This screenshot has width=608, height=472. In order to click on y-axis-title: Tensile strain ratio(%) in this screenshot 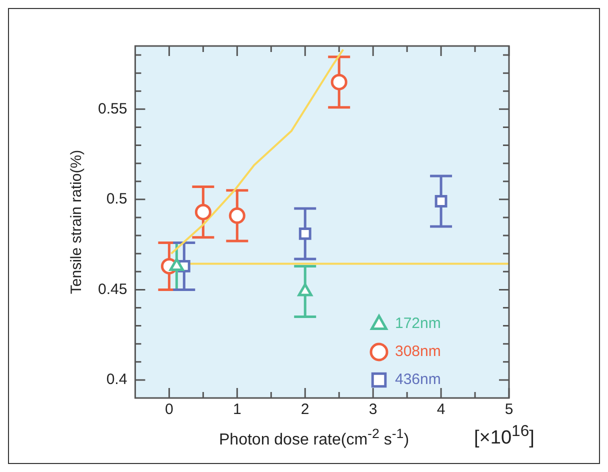, I will do `click(77, 222)`.